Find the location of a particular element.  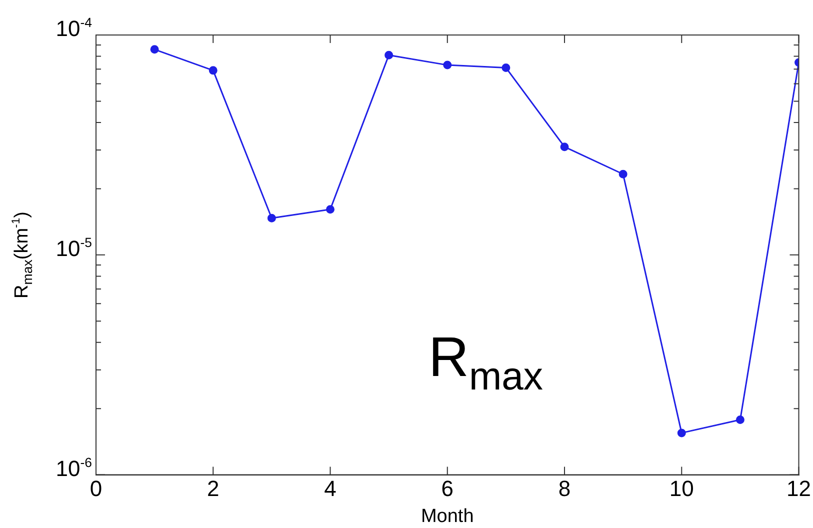

y-tick-label: 10$^{-5}$ is located at coordinates (74, 248).